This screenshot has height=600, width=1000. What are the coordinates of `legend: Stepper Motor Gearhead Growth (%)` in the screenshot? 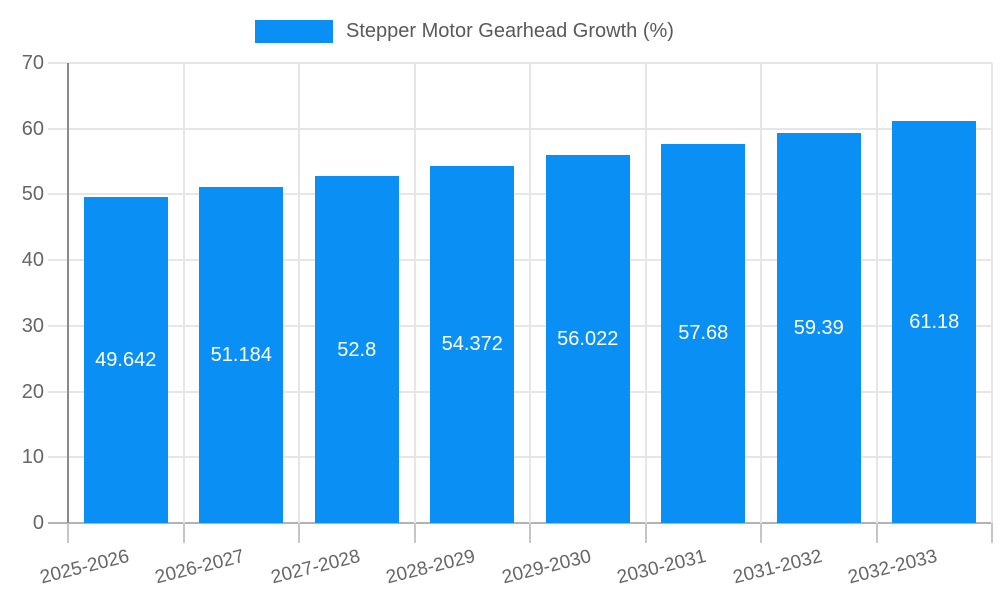 It's located at (500, 25).